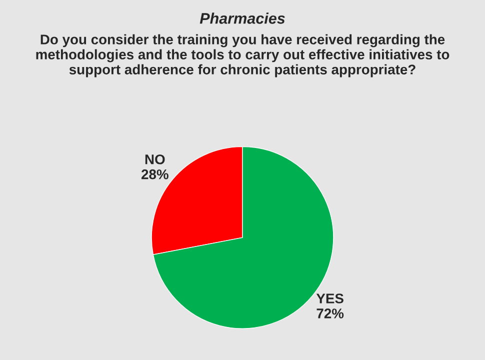 The image size is (485, 360). Describe the element at coordinates (154, 174) in the screenshot. I see `data-label: 28%` at that location.